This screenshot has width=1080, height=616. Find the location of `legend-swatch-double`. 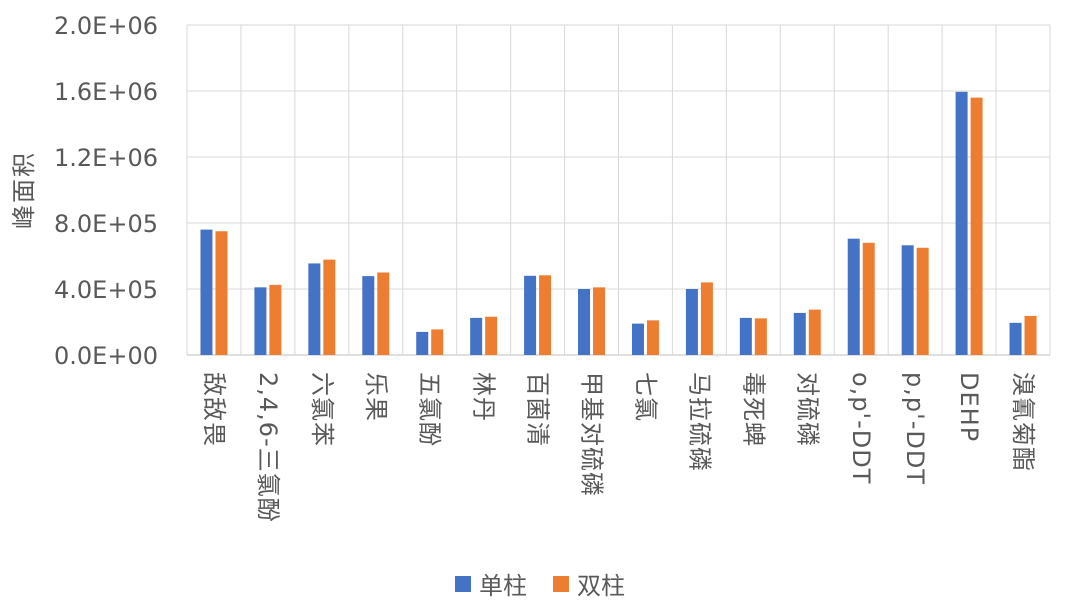

legend-swatch-double is located at coordinates (561, 583).